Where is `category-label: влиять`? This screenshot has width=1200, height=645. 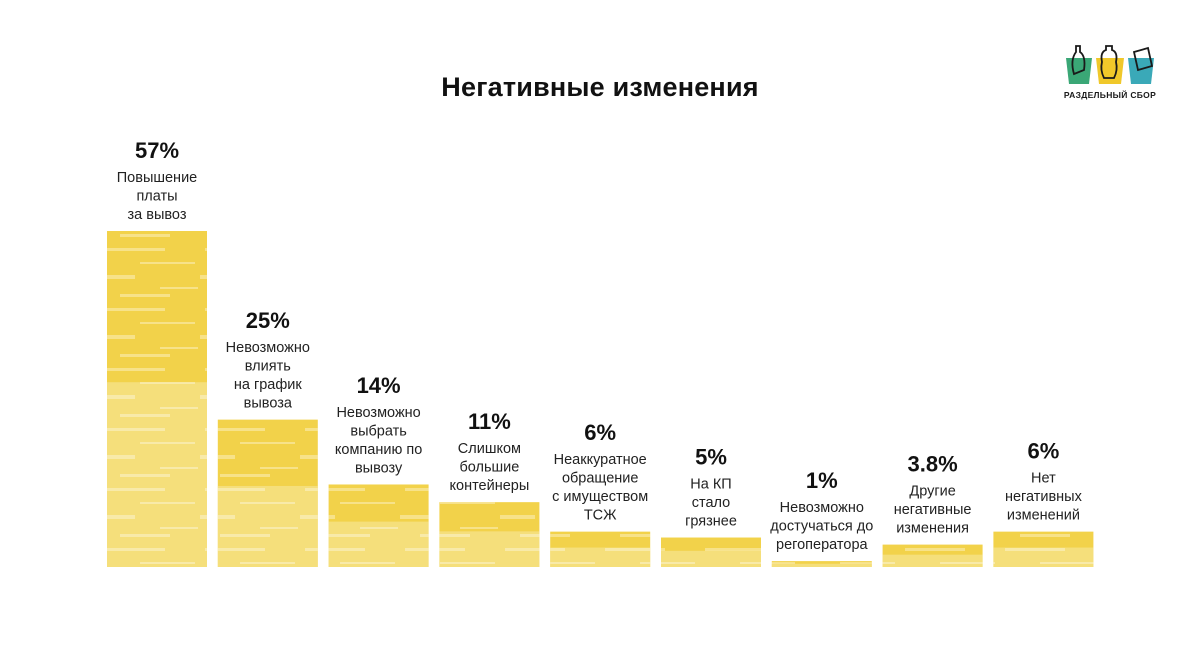
category-label: влиять is located at coordinates (268, 367).